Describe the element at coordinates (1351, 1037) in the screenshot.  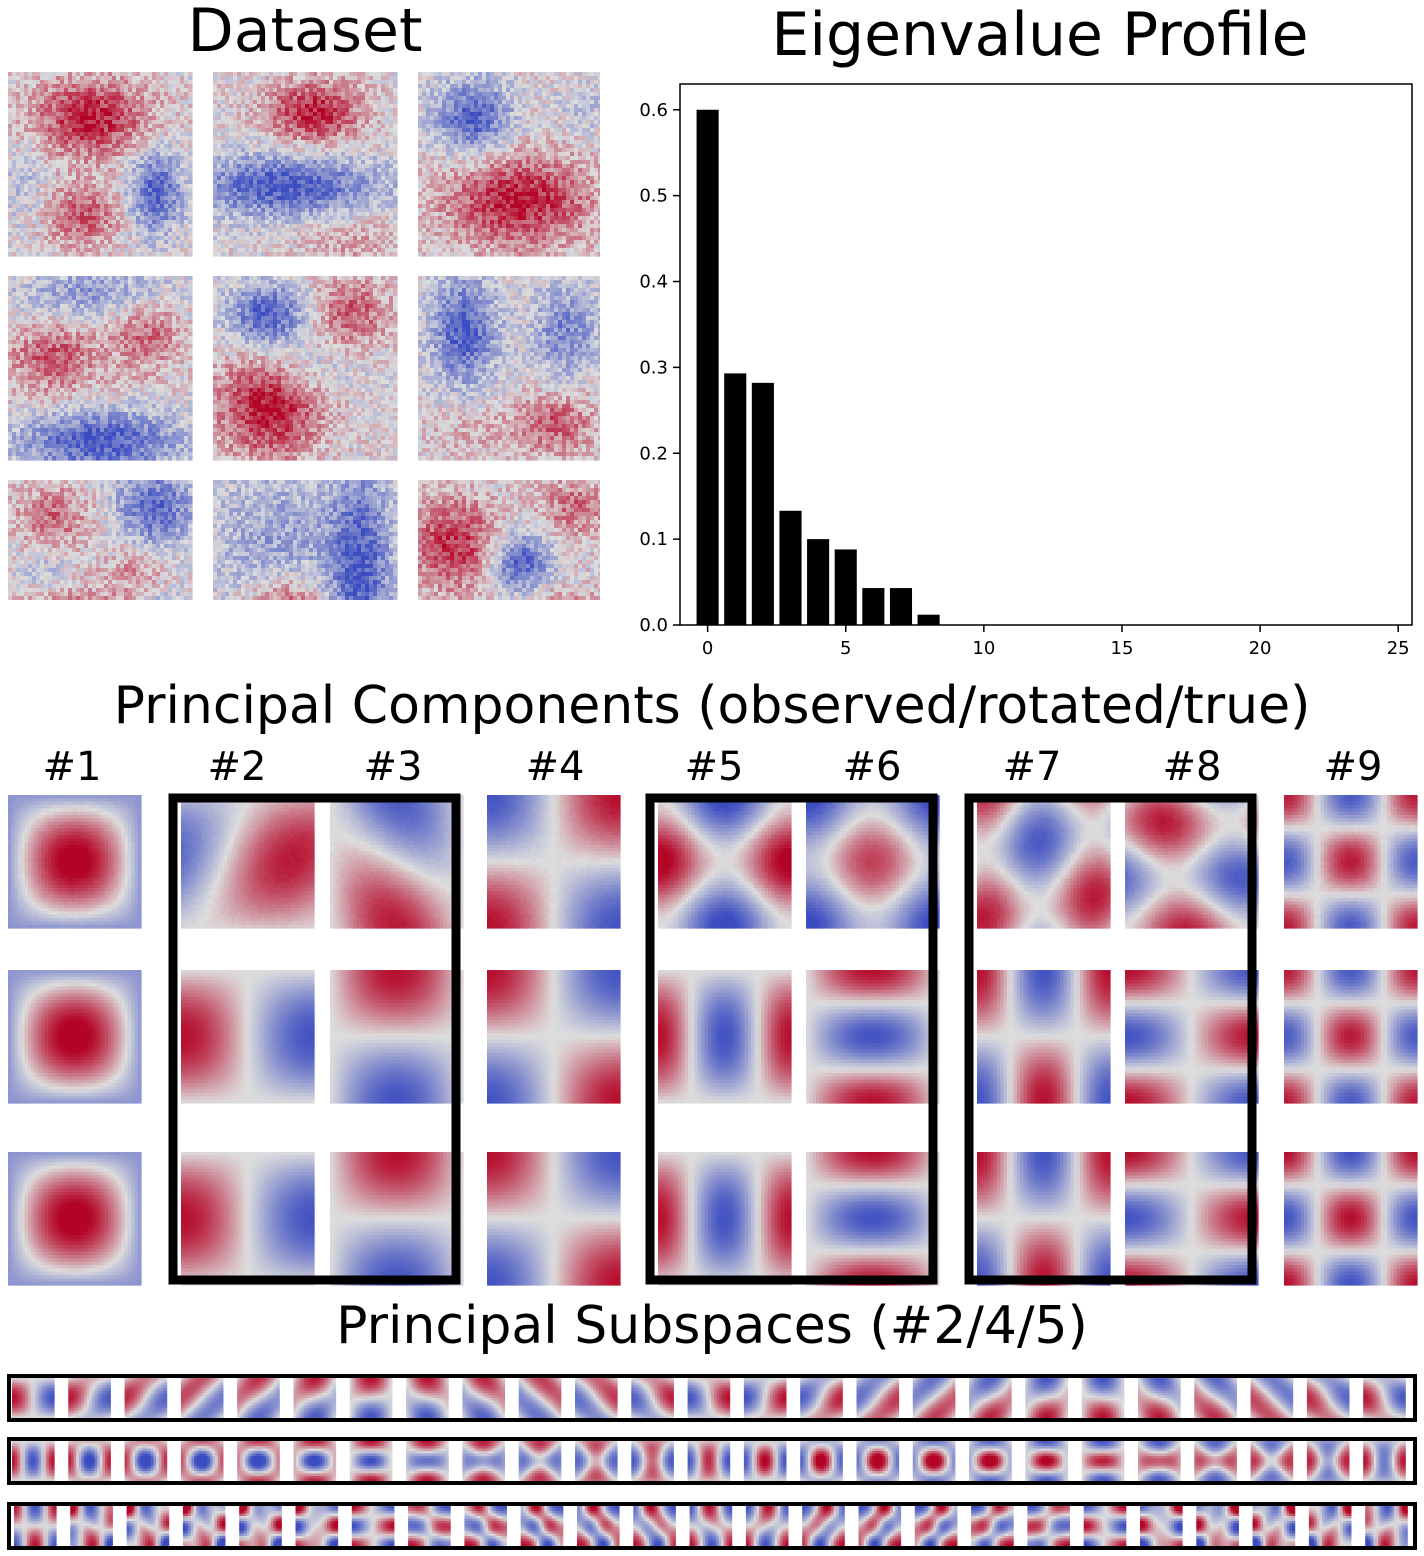
I see `component-9-rotated` at that location.